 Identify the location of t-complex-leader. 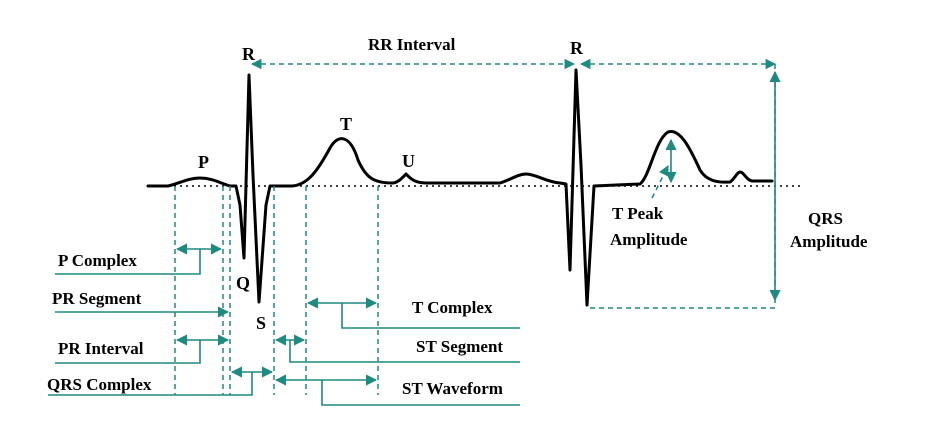
(430, 316).